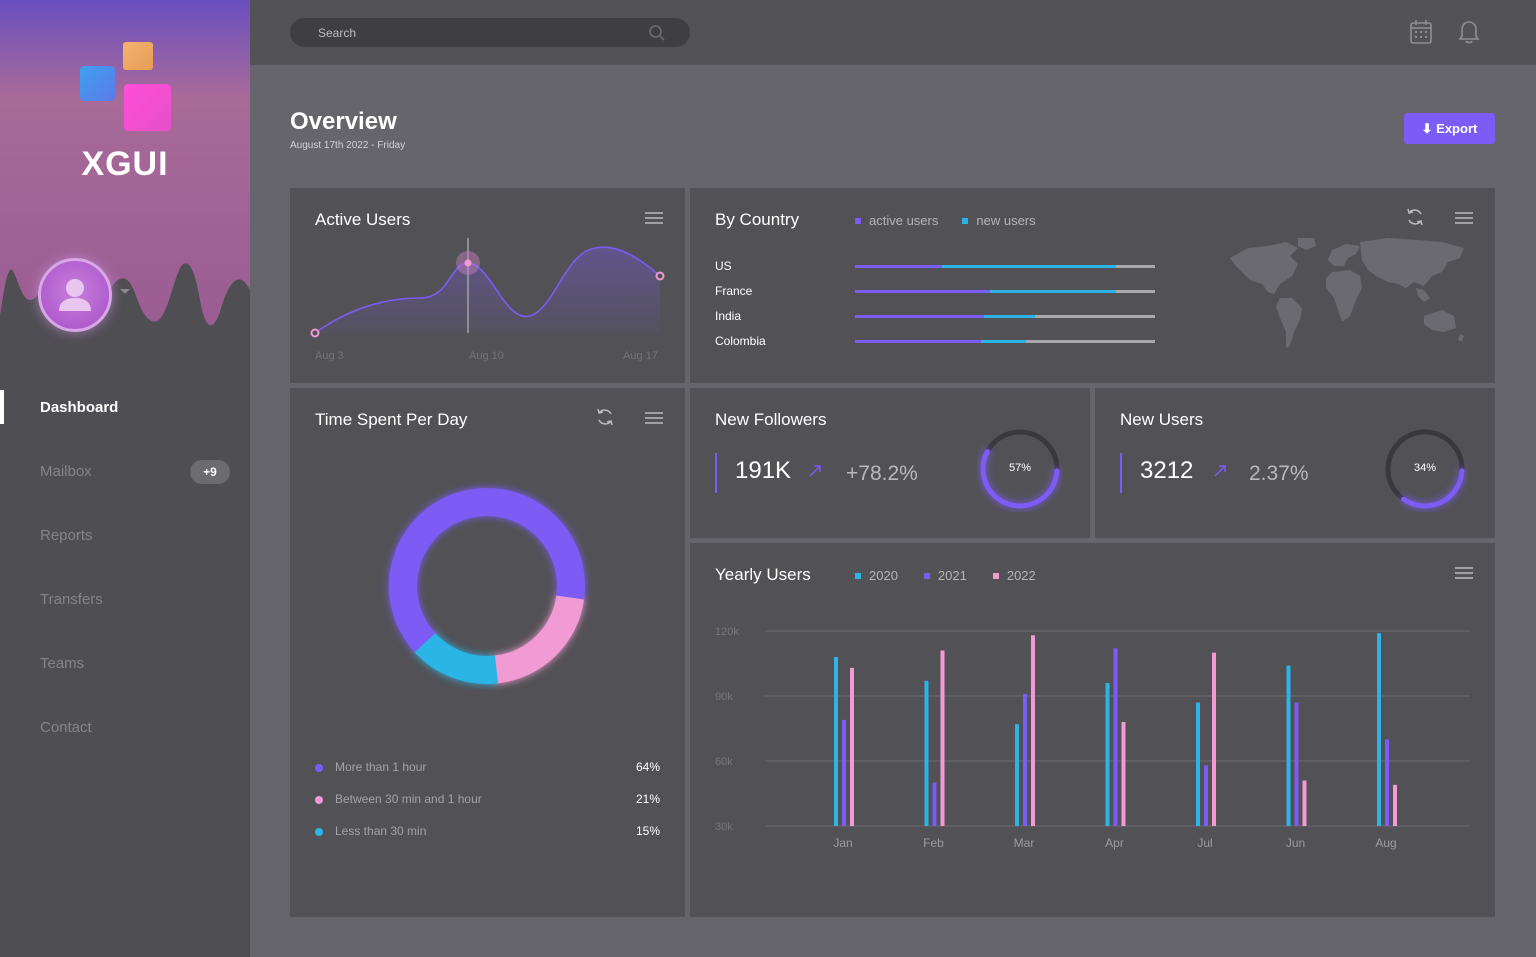 This screenshot has height=957, width=1536. What do you see at coordinates (771, 419) in the screenshot?
I see `card-title: New Followers` at bounding box center [771, 419].